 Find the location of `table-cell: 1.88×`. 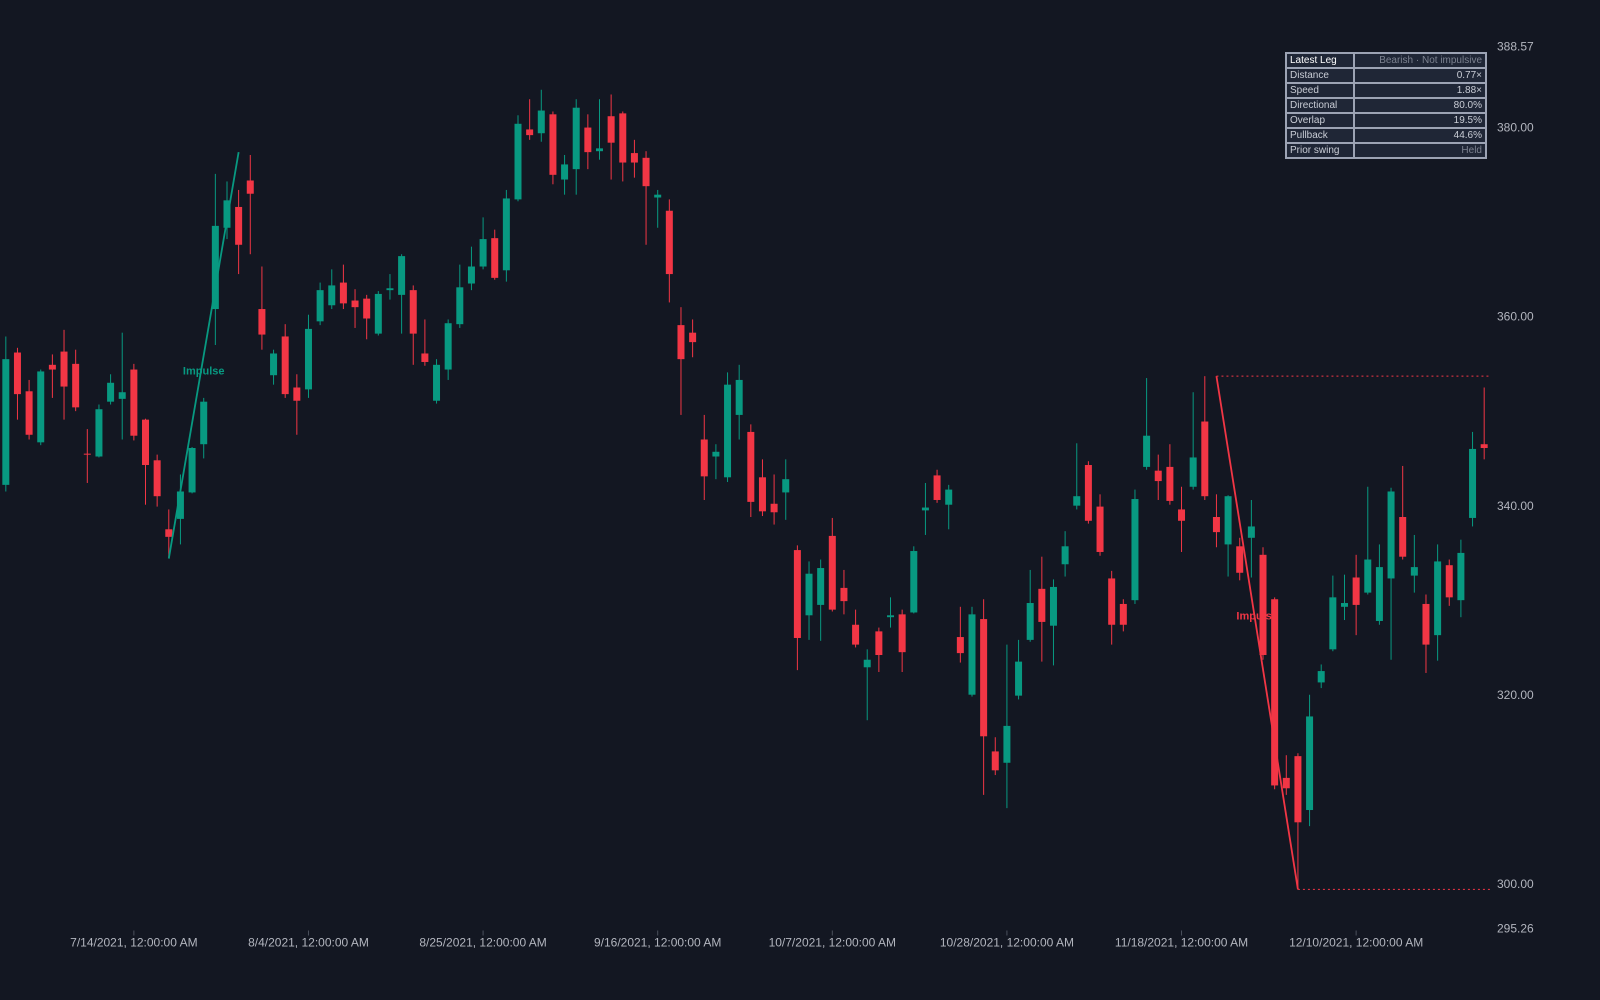

table-cell: 1.88× is located at coordinates (1420, 90).